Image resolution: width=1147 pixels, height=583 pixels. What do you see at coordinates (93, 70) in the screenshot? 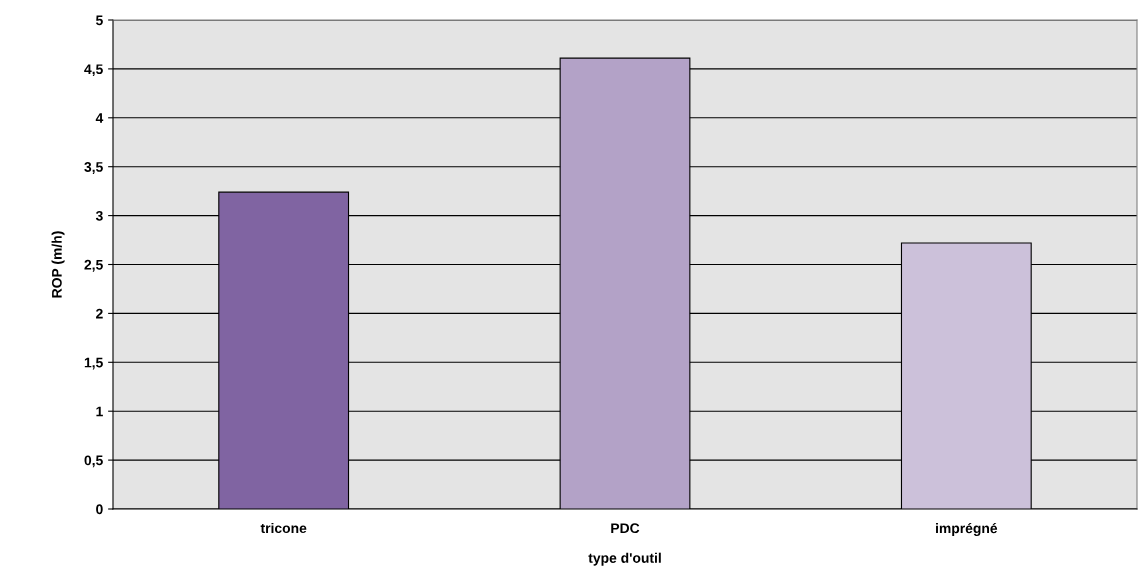
I see `y-tick-label: 4,5` at bounding box center [93, 70].